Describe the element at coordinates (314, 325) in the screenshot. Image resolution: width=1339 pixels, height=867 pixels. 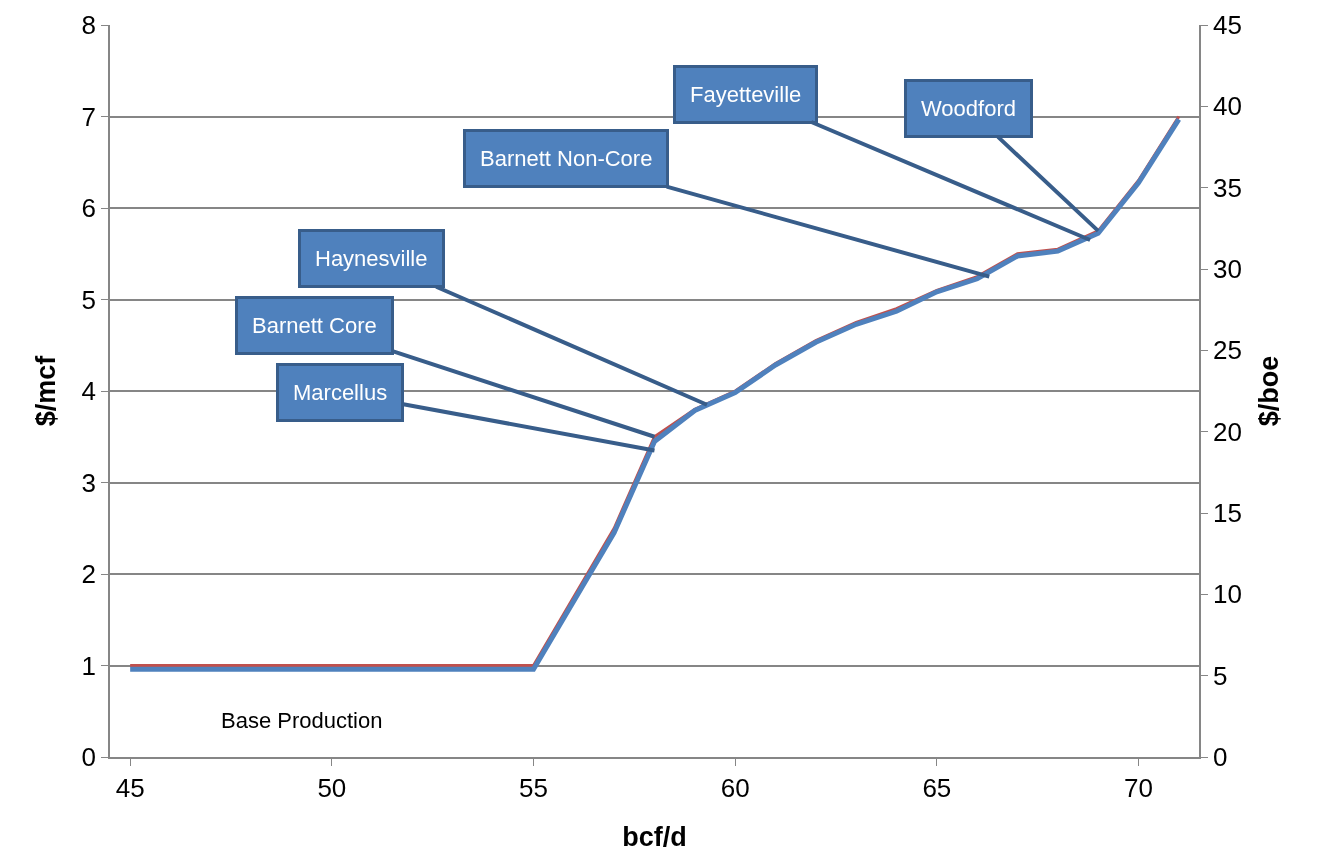
I see `annotation: Barnett Core` at that location.